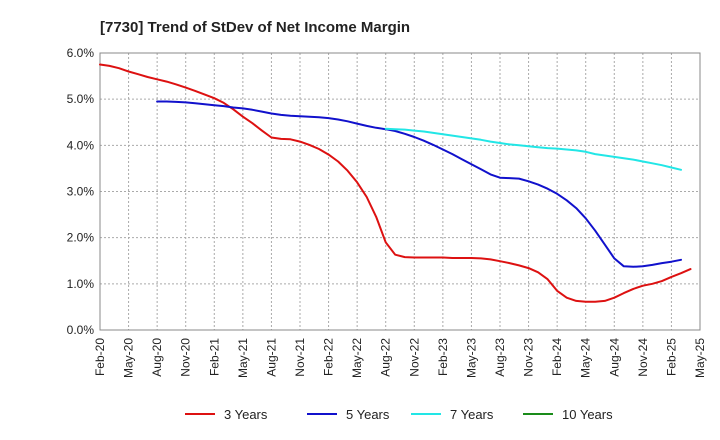 The height and width of the screenshot is (440, 720). Describe the element at coordinates (368, 414) in the screenshot. I see `legend-label: 5 Years` at that location.